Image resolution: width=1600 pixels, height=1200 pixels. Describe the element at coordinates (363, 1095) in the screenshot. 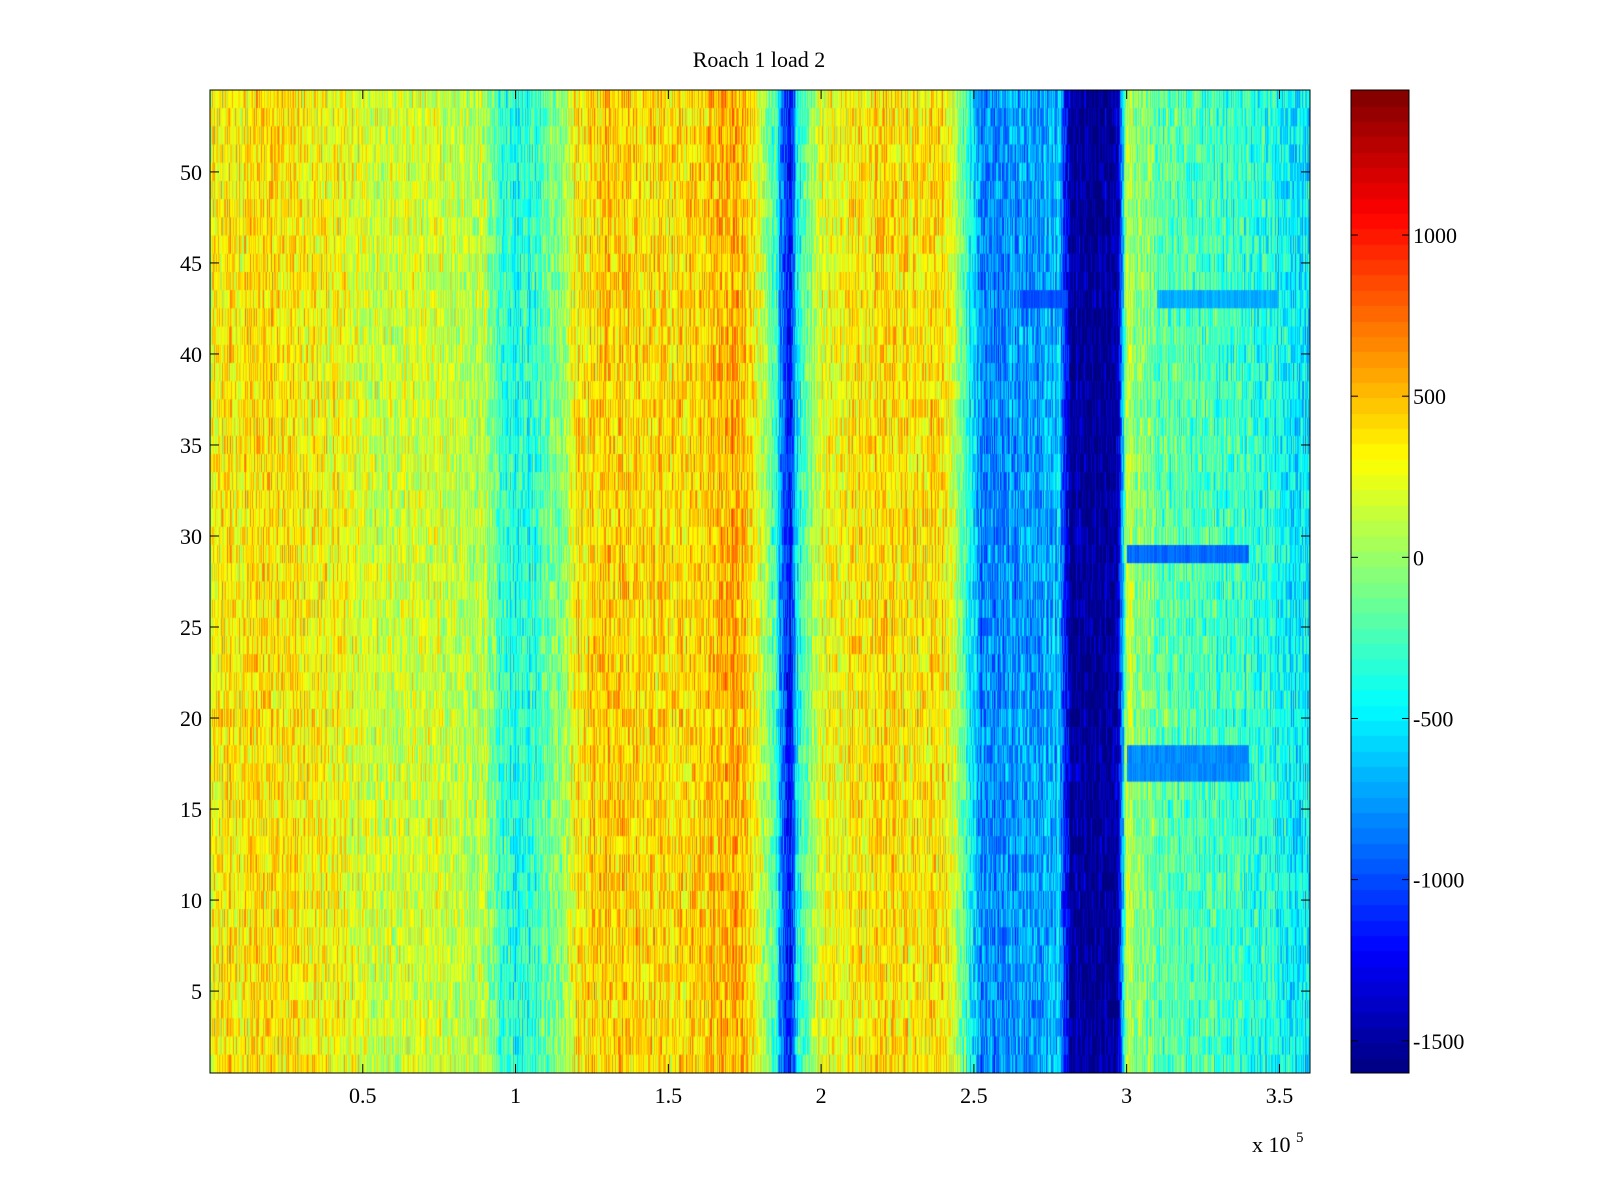

I see `x-tick-label: 0.5` at that location.